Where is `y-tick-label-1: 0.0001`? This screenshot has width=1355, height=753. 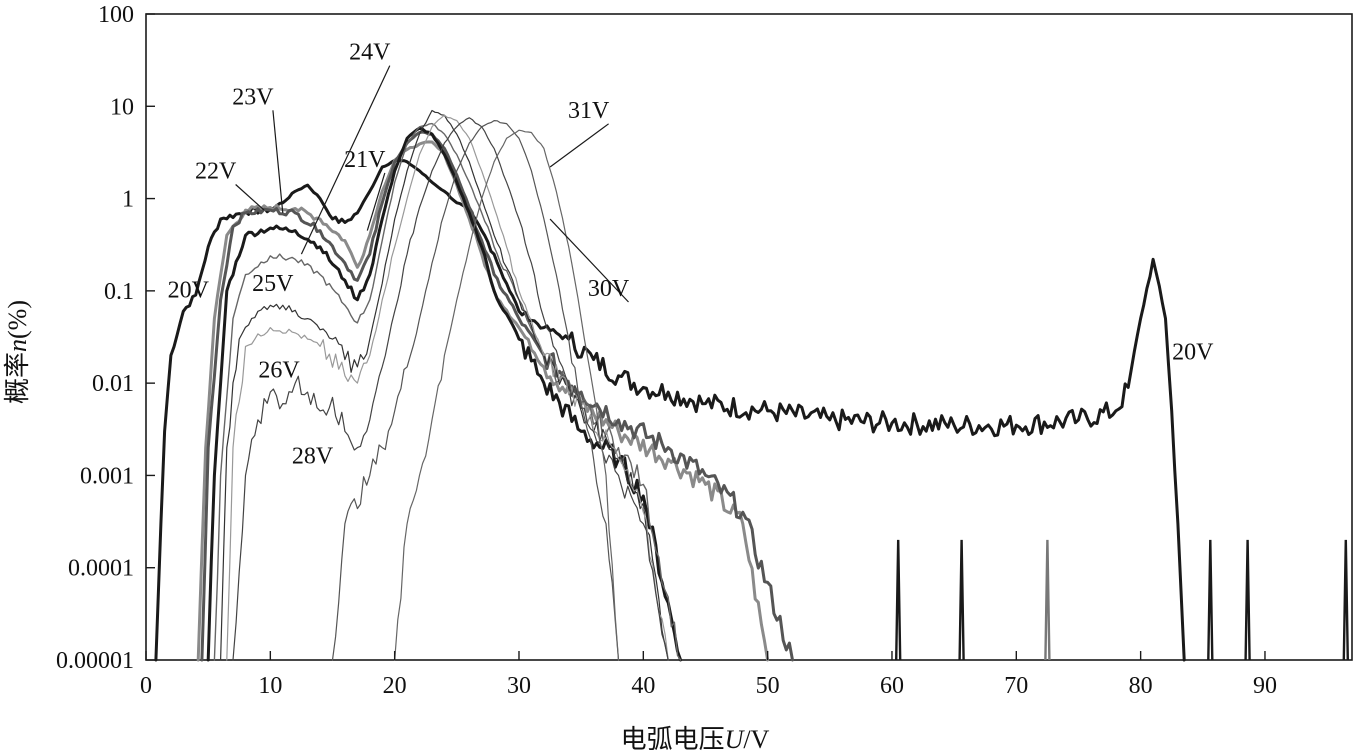
y-tick-label-1: 0.0001 is located at coordinates (101, 569).